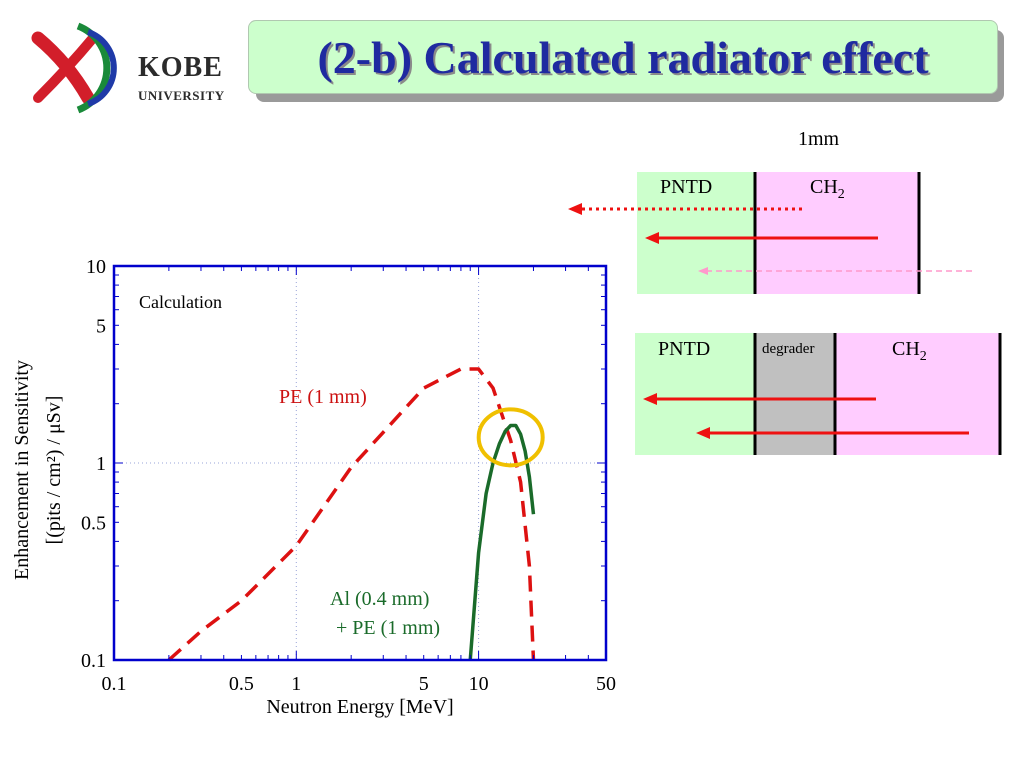  Describe the element at coordinates (101, 464) in the screenshot. I see `y-tick-label: 1` at that location.